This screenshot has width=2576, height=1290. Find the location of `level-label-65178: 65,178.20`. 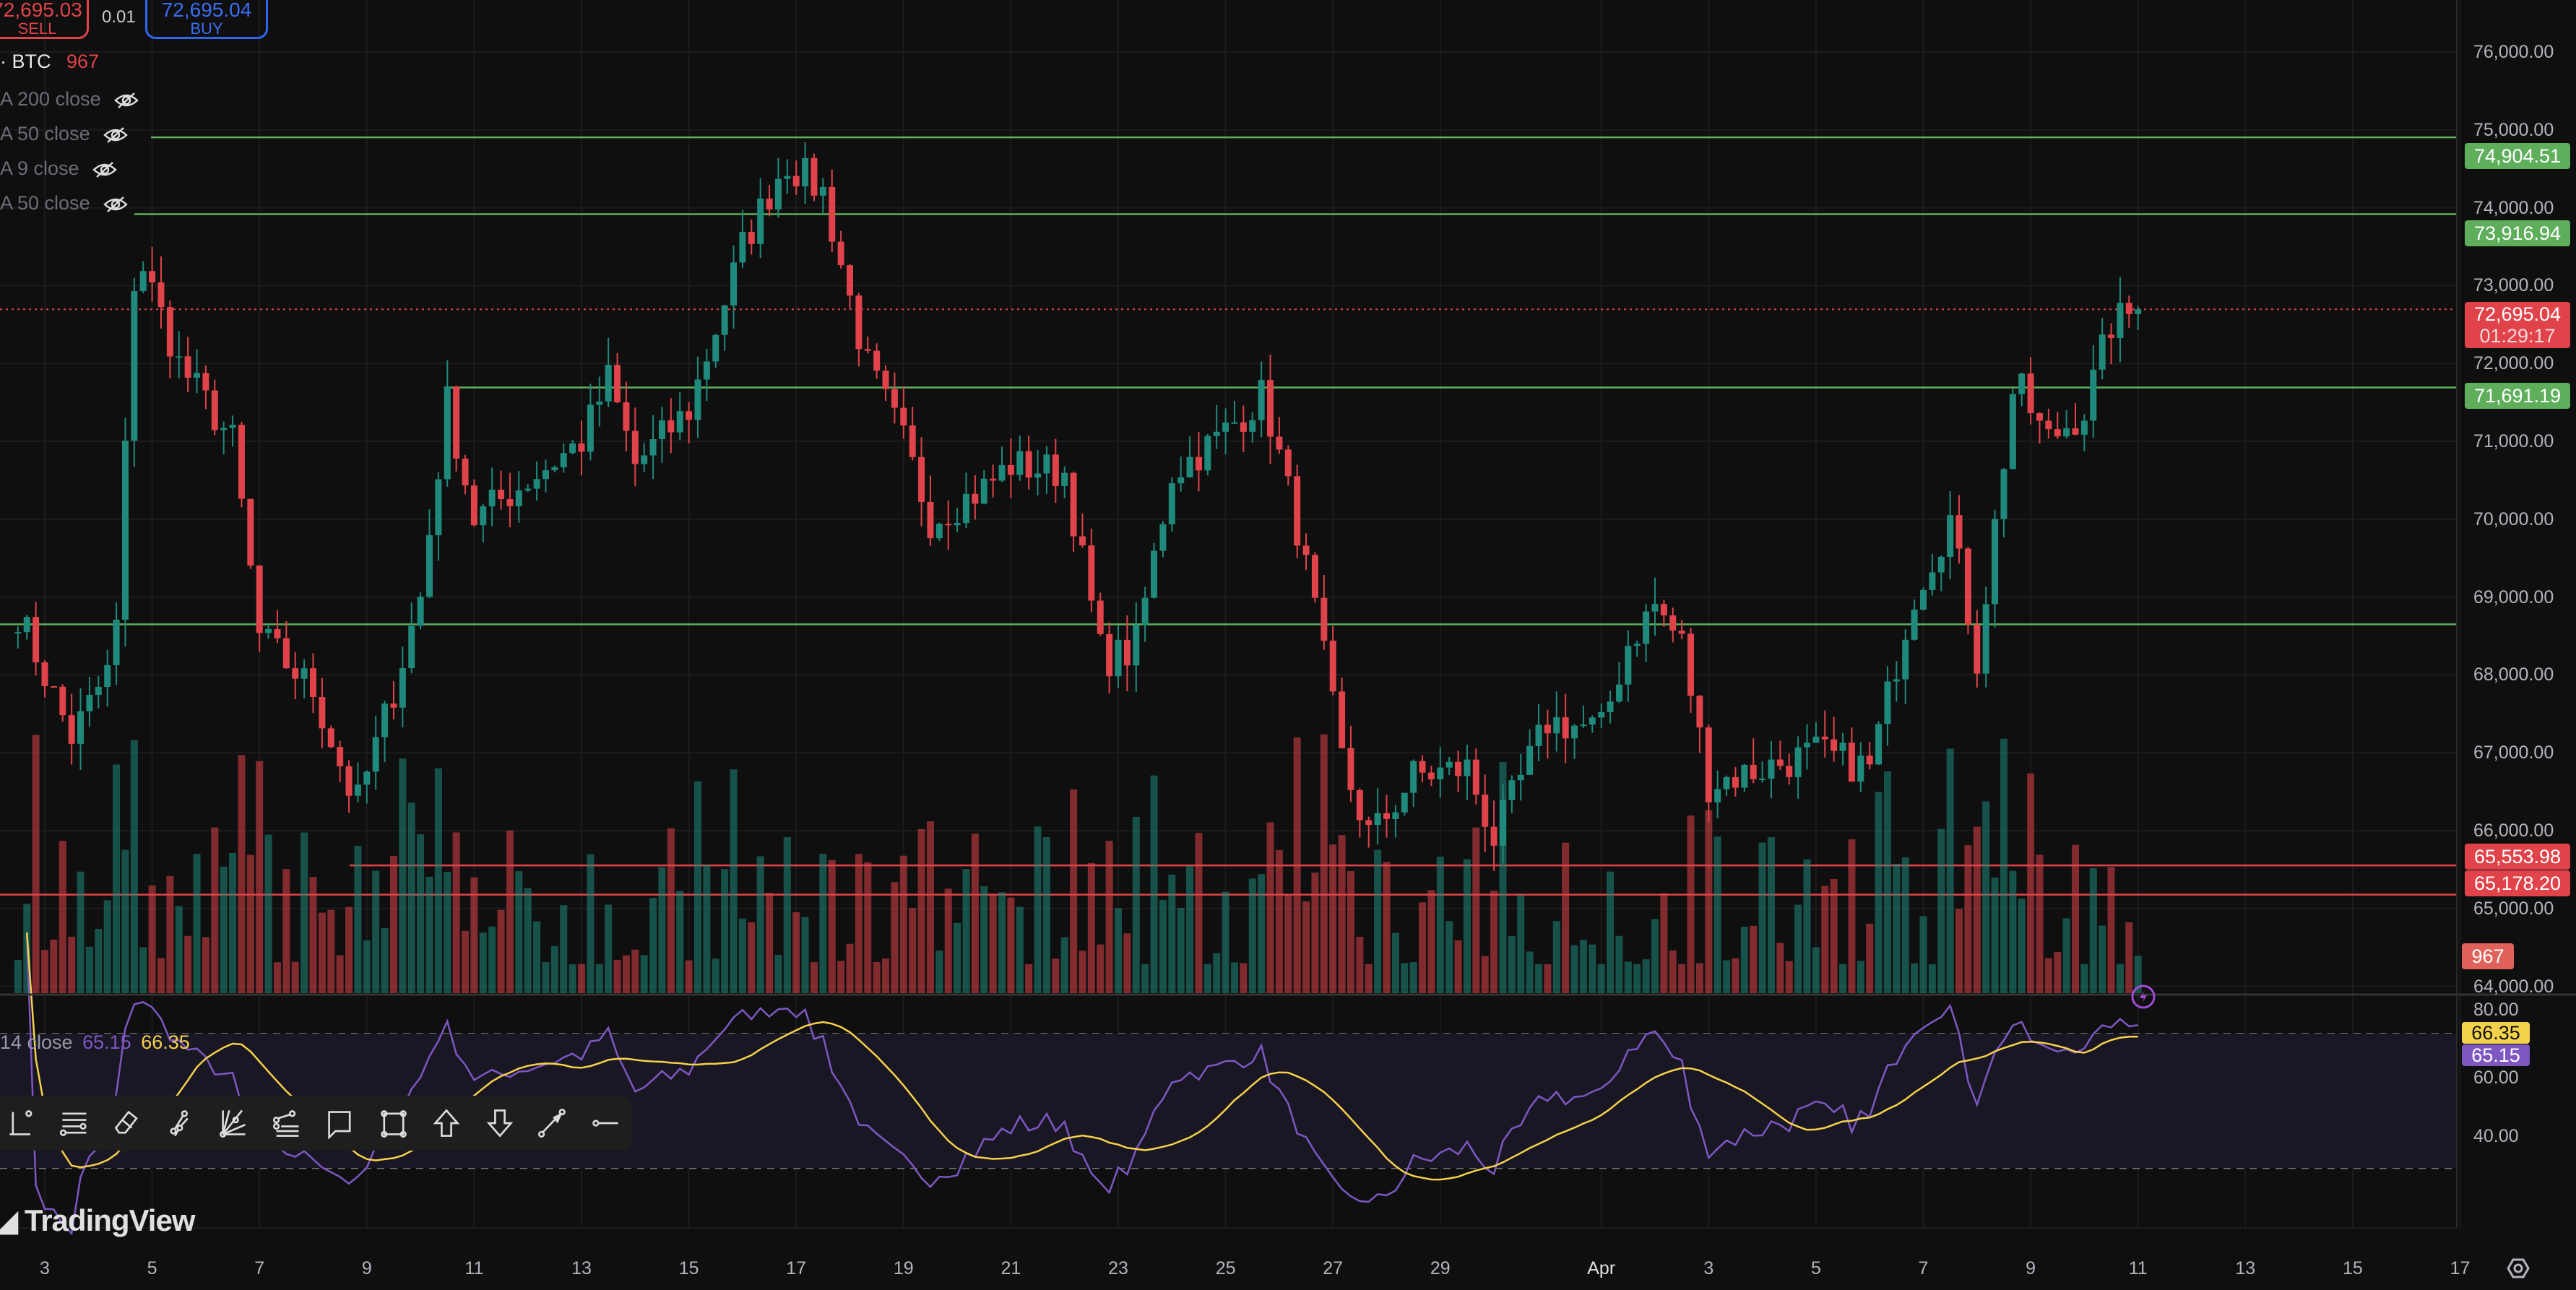

level-label-65178: 65,178.20 is located at coordinates (2517, 883).